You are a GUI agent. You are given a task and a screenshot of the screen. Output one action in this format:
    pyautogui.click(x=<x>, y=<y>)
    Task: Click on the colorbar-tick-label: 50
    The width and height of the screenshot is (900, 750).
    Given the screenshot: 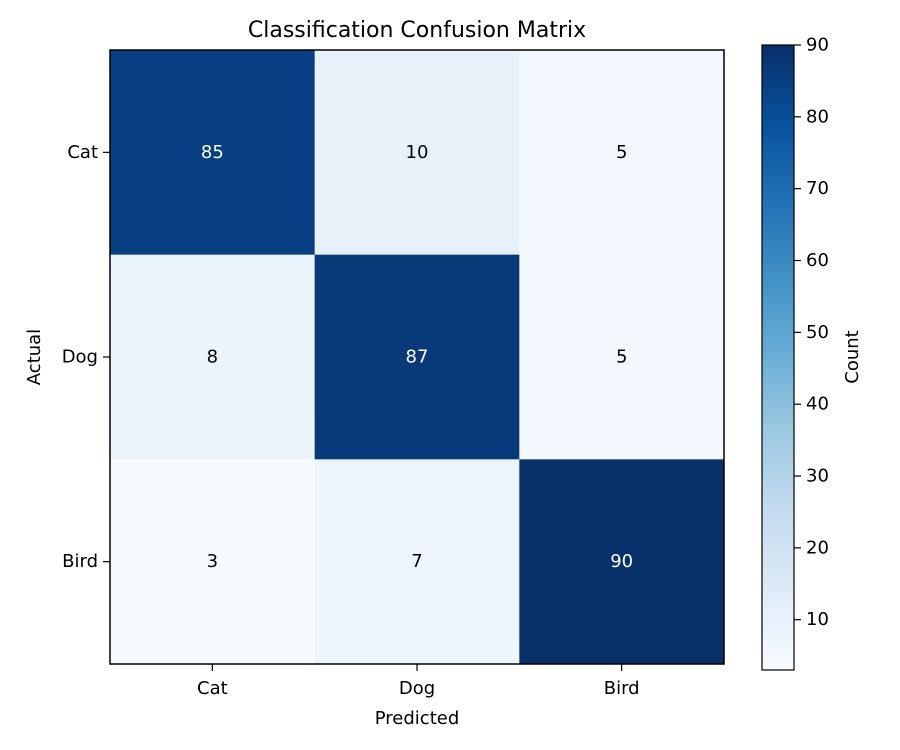 What is the action you would take?
    pyautogui.click(x=817, y=332)
    